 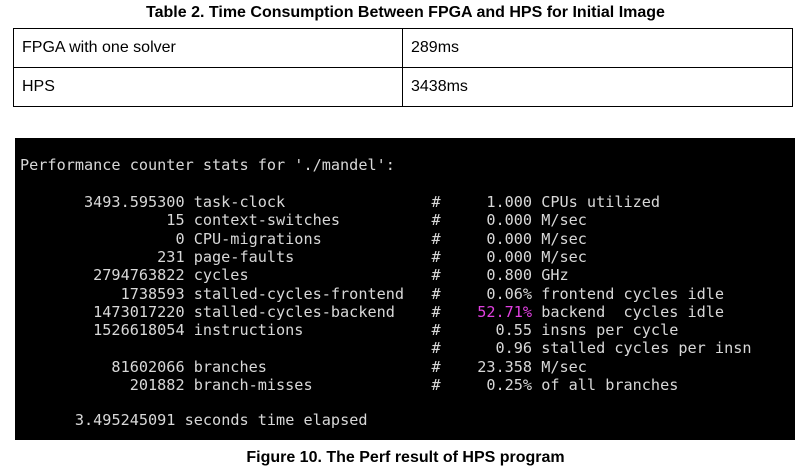 What do you see at coordinates (500, 348) in the screenshot?
I see `stat-value: 0.96` at bounding box center [500, 348].